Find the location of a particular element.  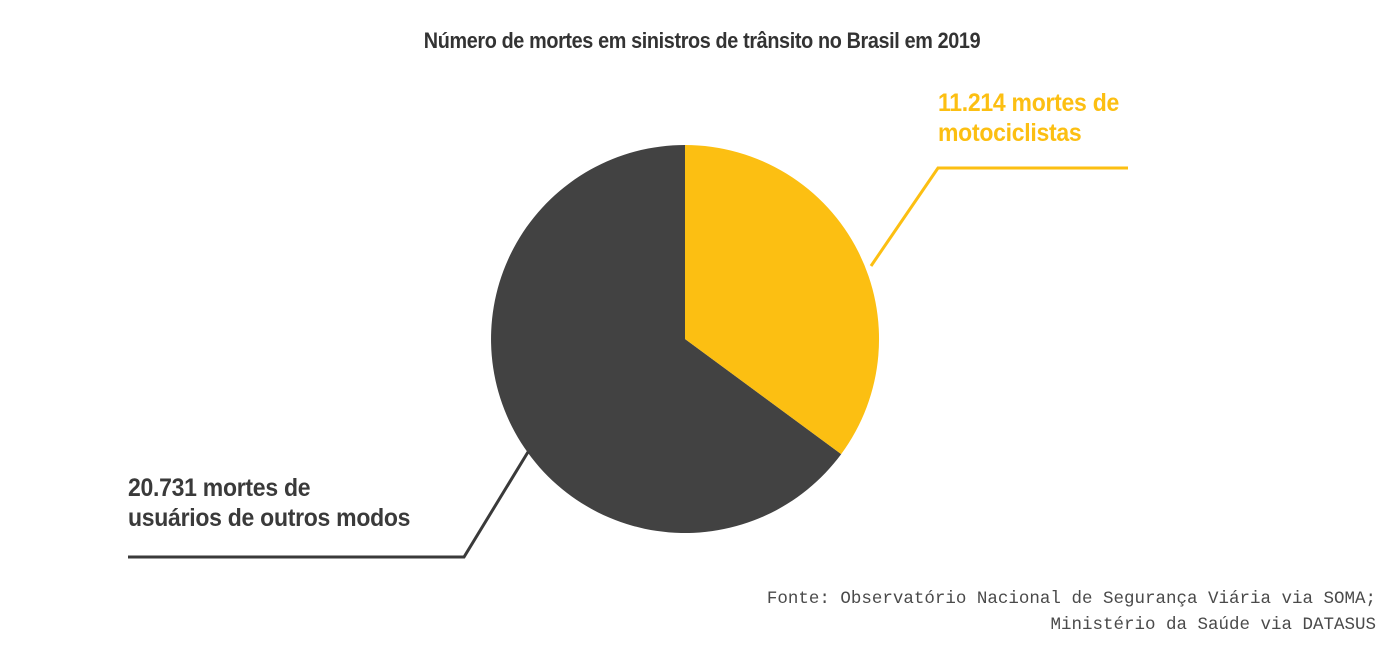

slice-label-motociclistas-line1: 11.214 mortes de is located at coordinates (1028, 103).